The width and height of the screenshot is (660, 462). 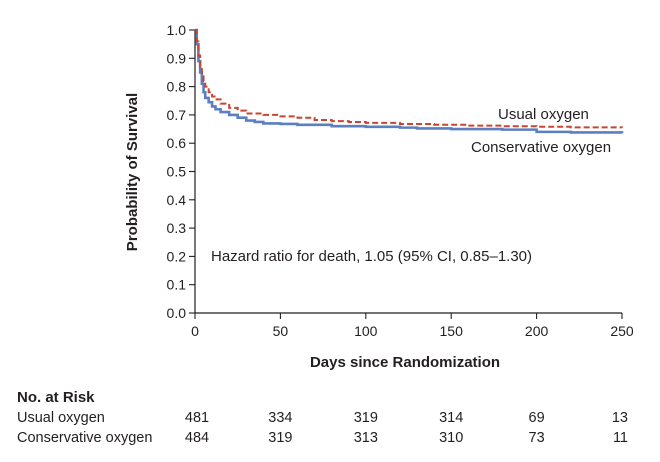 I want to click on y-tick-label-1: 0.1, so click(x=177, y=285).